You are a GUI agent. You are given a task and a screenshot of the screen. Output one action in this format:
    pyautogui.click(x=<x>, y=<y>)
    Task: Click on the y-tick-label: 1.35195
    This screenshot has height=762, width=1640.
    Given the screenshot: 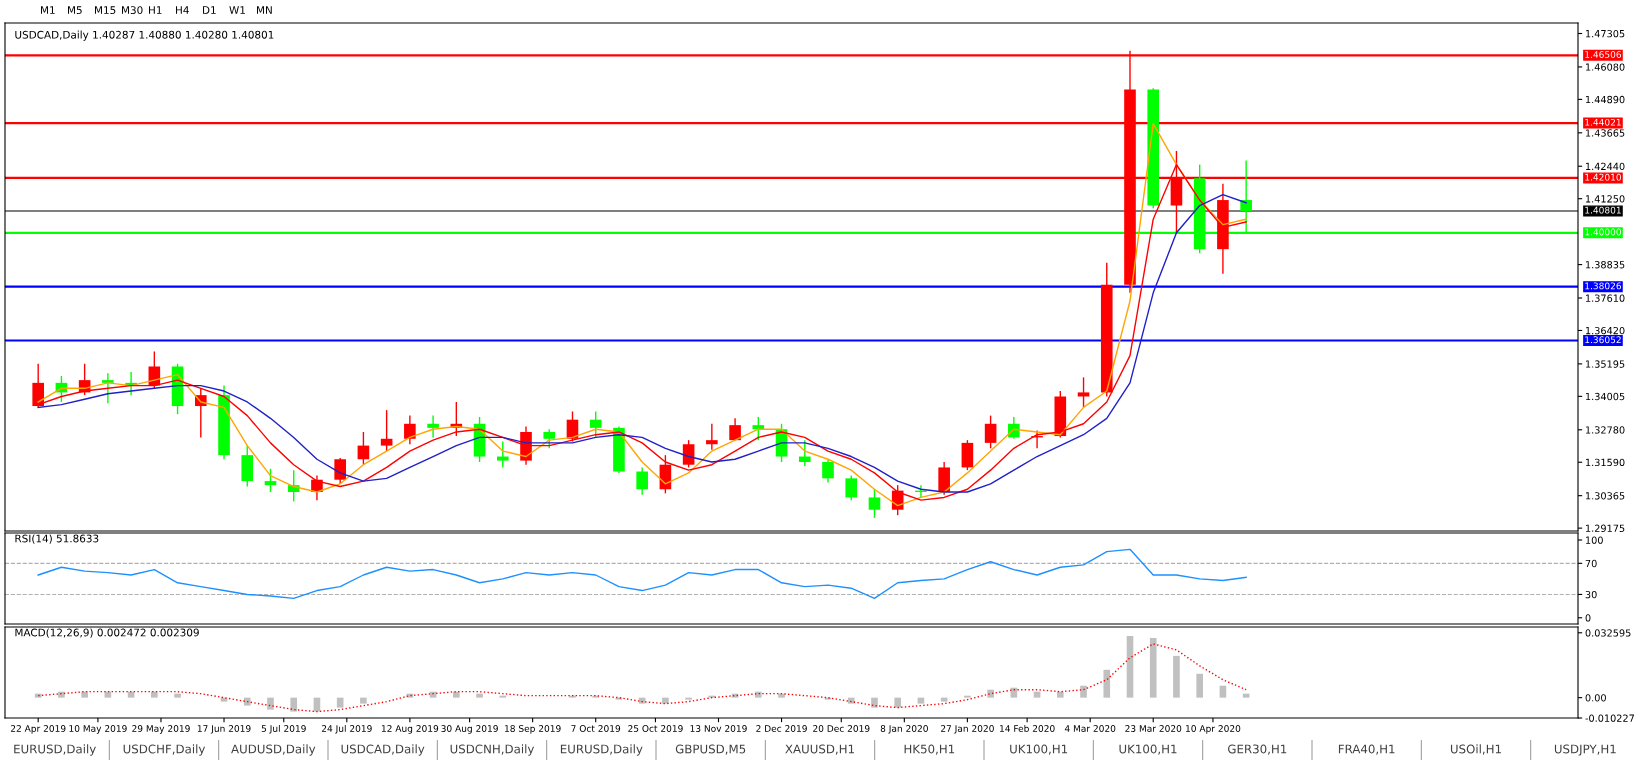 What is the action you would take?
    pyautogui.click(x=1605, y=364)
    